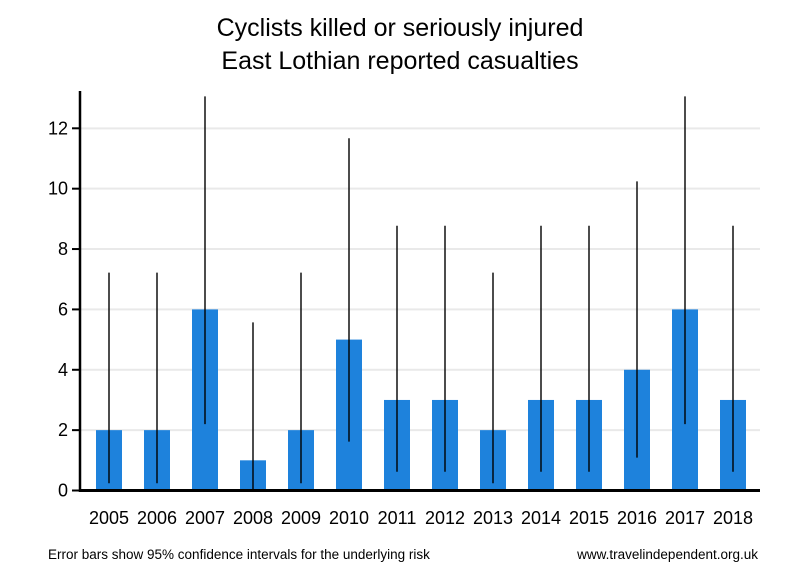  I want to click on website-url: www.travelindependent.org.uk, so click(667, 554).